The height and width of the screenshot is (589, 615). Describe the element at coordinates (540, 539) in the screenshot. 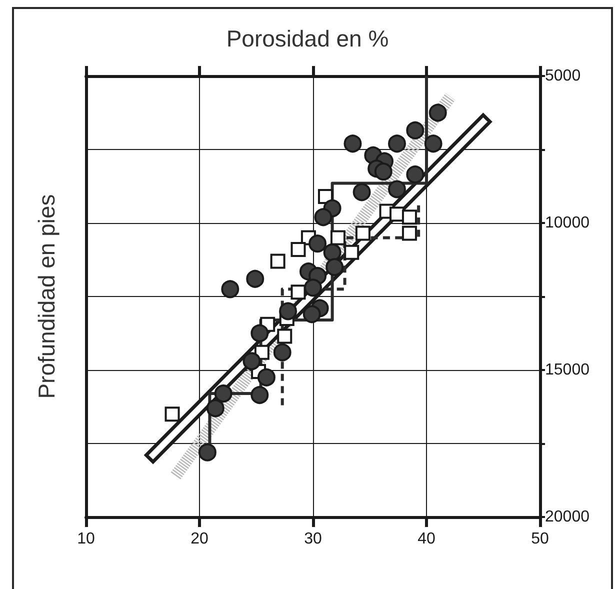

I see `x-tick-label: 50` at that location.